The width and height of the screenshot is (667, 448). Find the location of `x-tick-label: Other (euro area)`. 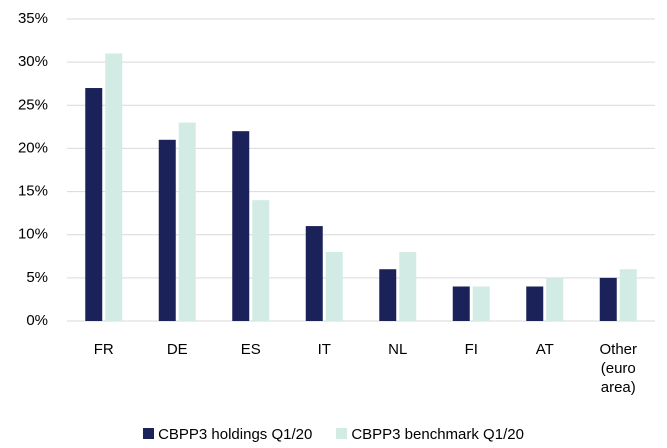

x-tick-label: Other (euro area) is located at coordinates (618, 368).